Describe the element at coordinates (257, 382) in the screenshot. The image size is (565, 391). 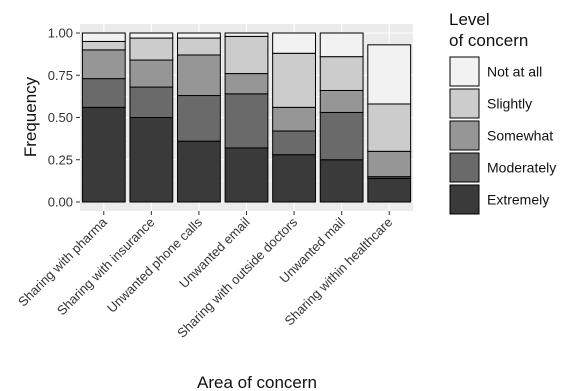
I see `x-axis-title: Area of concern` at that location.